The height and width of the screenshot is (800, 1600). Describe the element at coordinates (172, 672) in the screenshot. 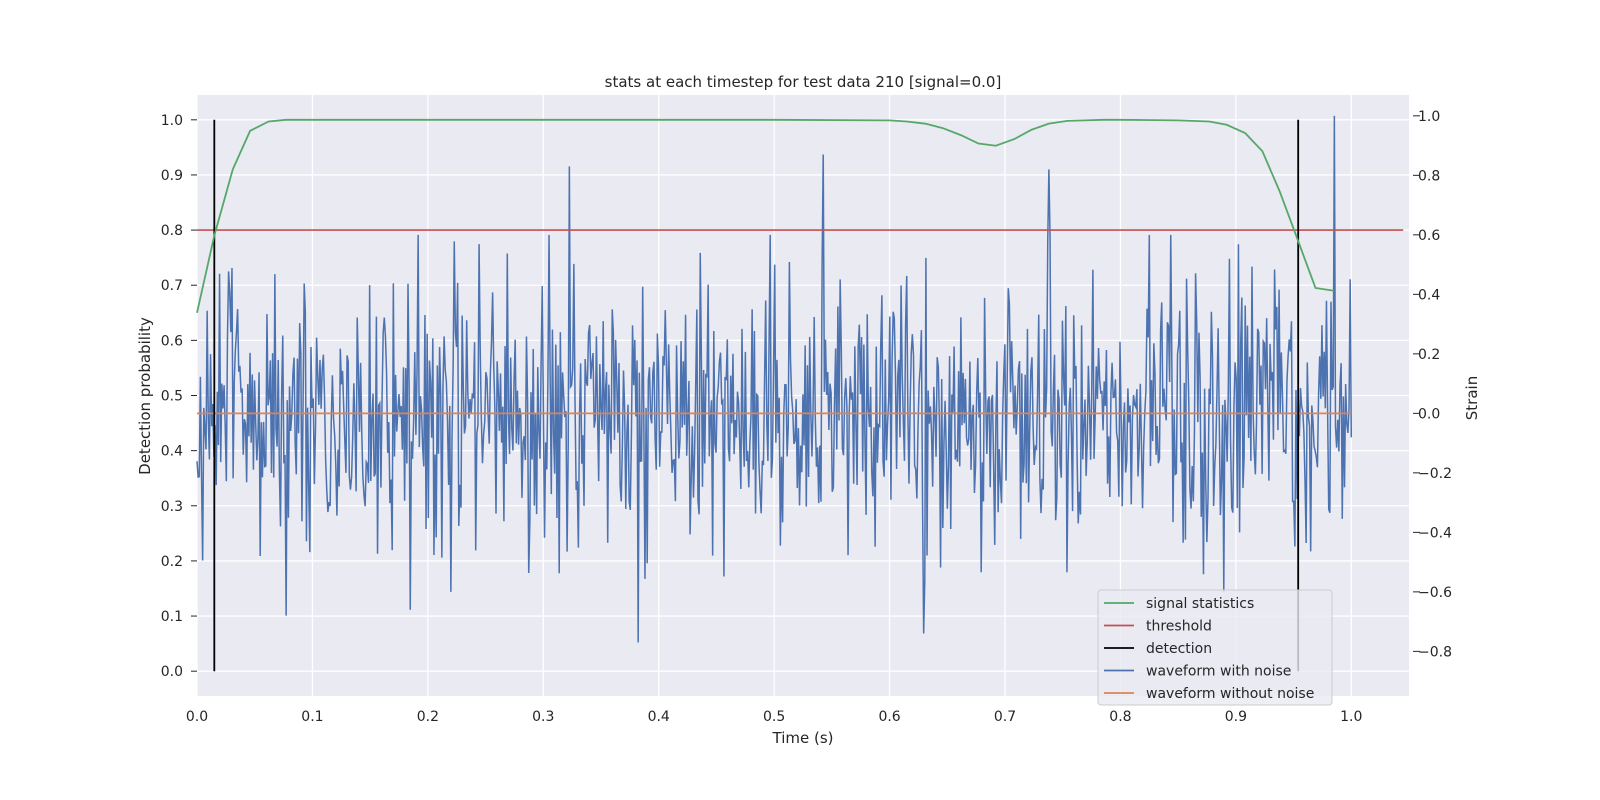

I see `y-tick-label: 0.0` at that location.